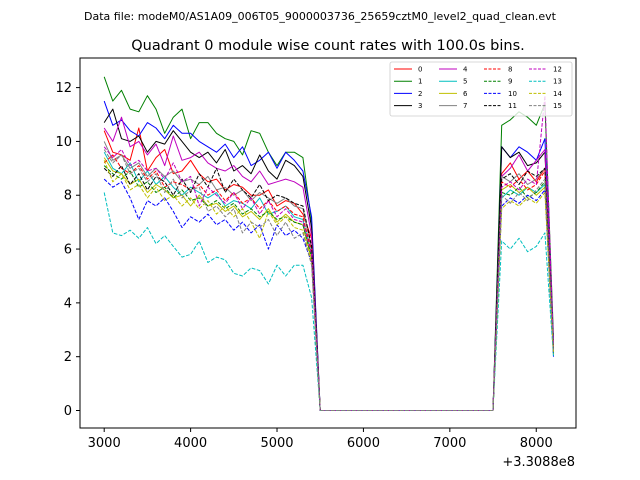  Describe the element at coordinates (68, 411) in the screenshot. I see `y-tick-label: 0` at that location.